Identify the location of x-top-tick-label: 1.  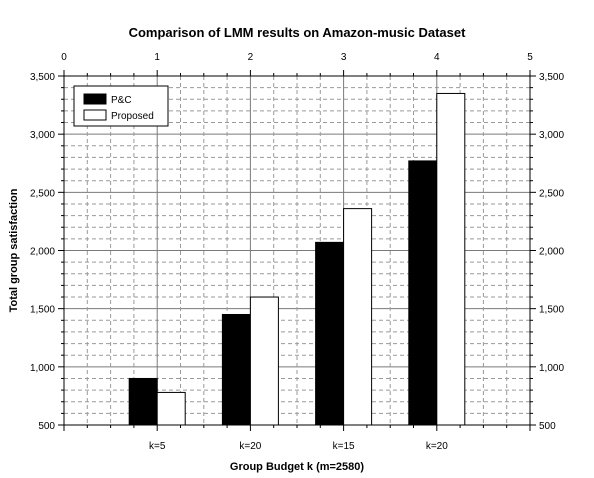
(157, 57).